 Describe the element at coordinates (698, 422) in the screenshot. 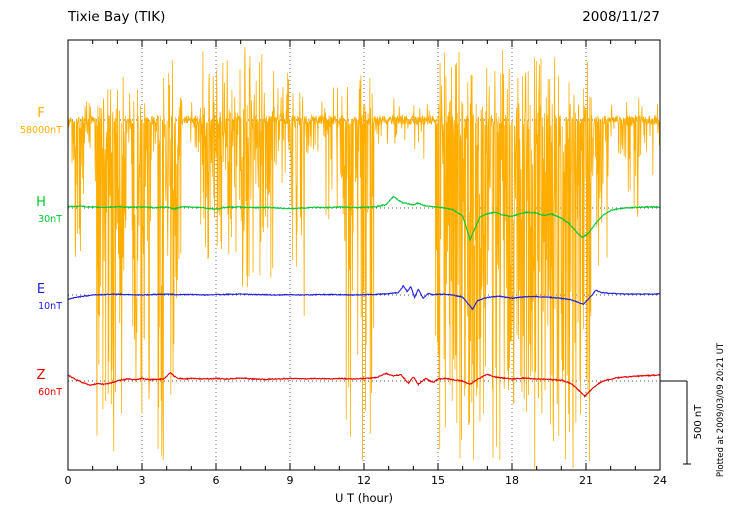

I see `scale-bar-label: 500 nT` at that location.